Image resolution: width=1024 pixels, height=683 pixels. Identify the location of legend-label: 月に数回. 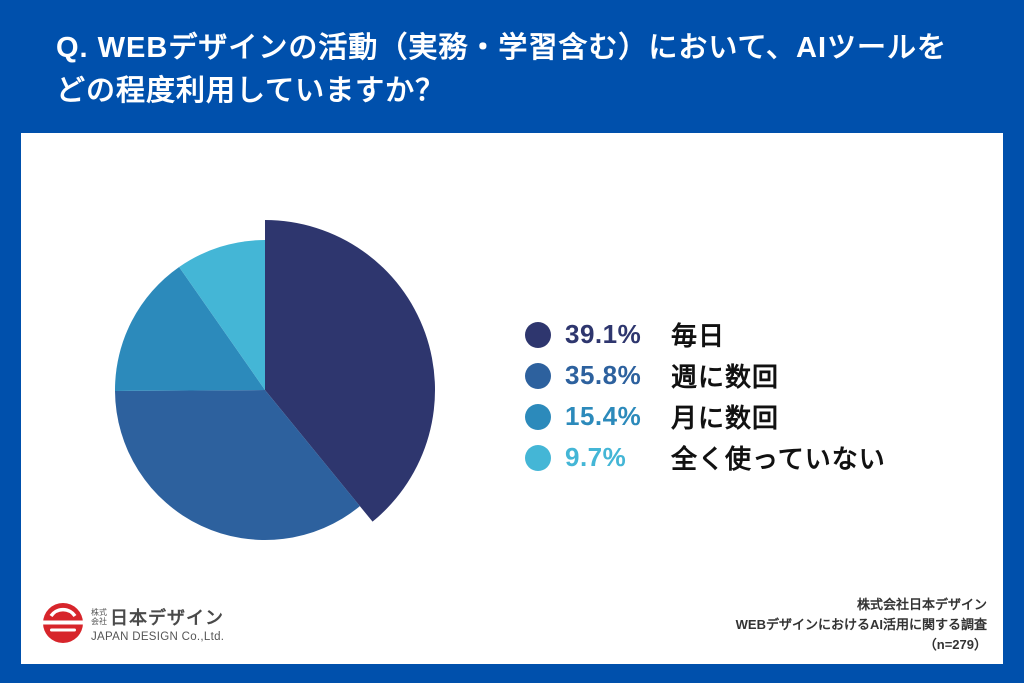
(725, 418).